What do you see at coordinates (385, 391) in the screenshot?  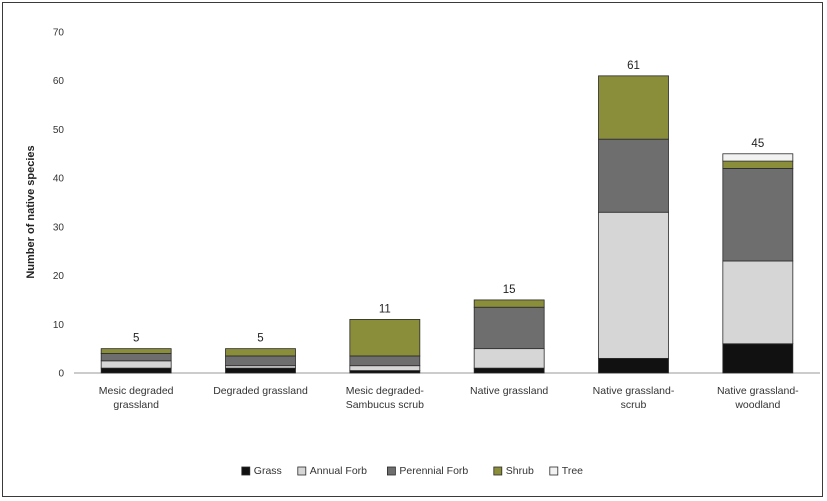 I see `x-tick-label-2-0: Mesic degraded-` at bounding box center [385, 391].